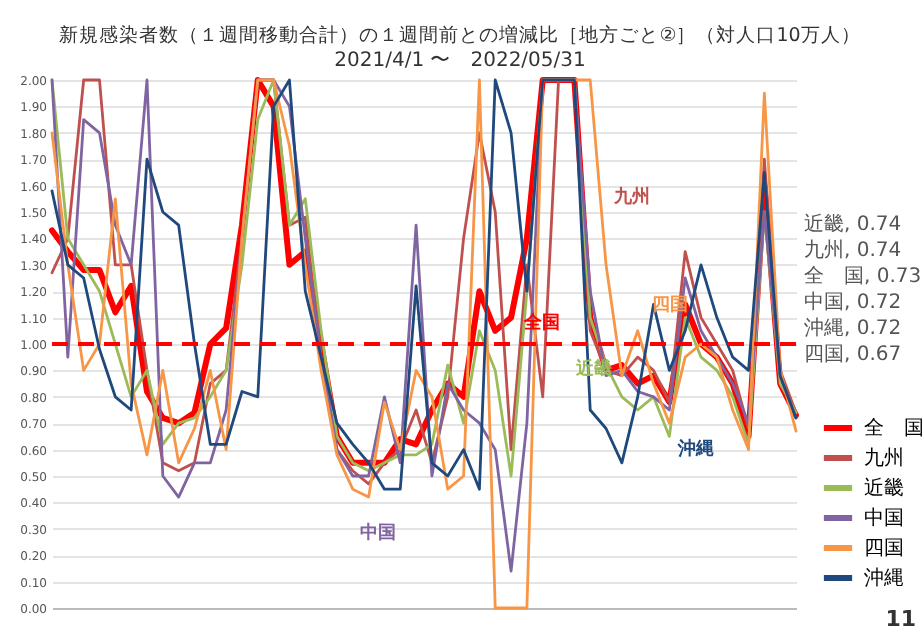 The height and width of the screenshot is (640, 924). Describe the element at coordinates (853, 328) in the screenshot. I see `text: 沖縄, 0.72` at that location.